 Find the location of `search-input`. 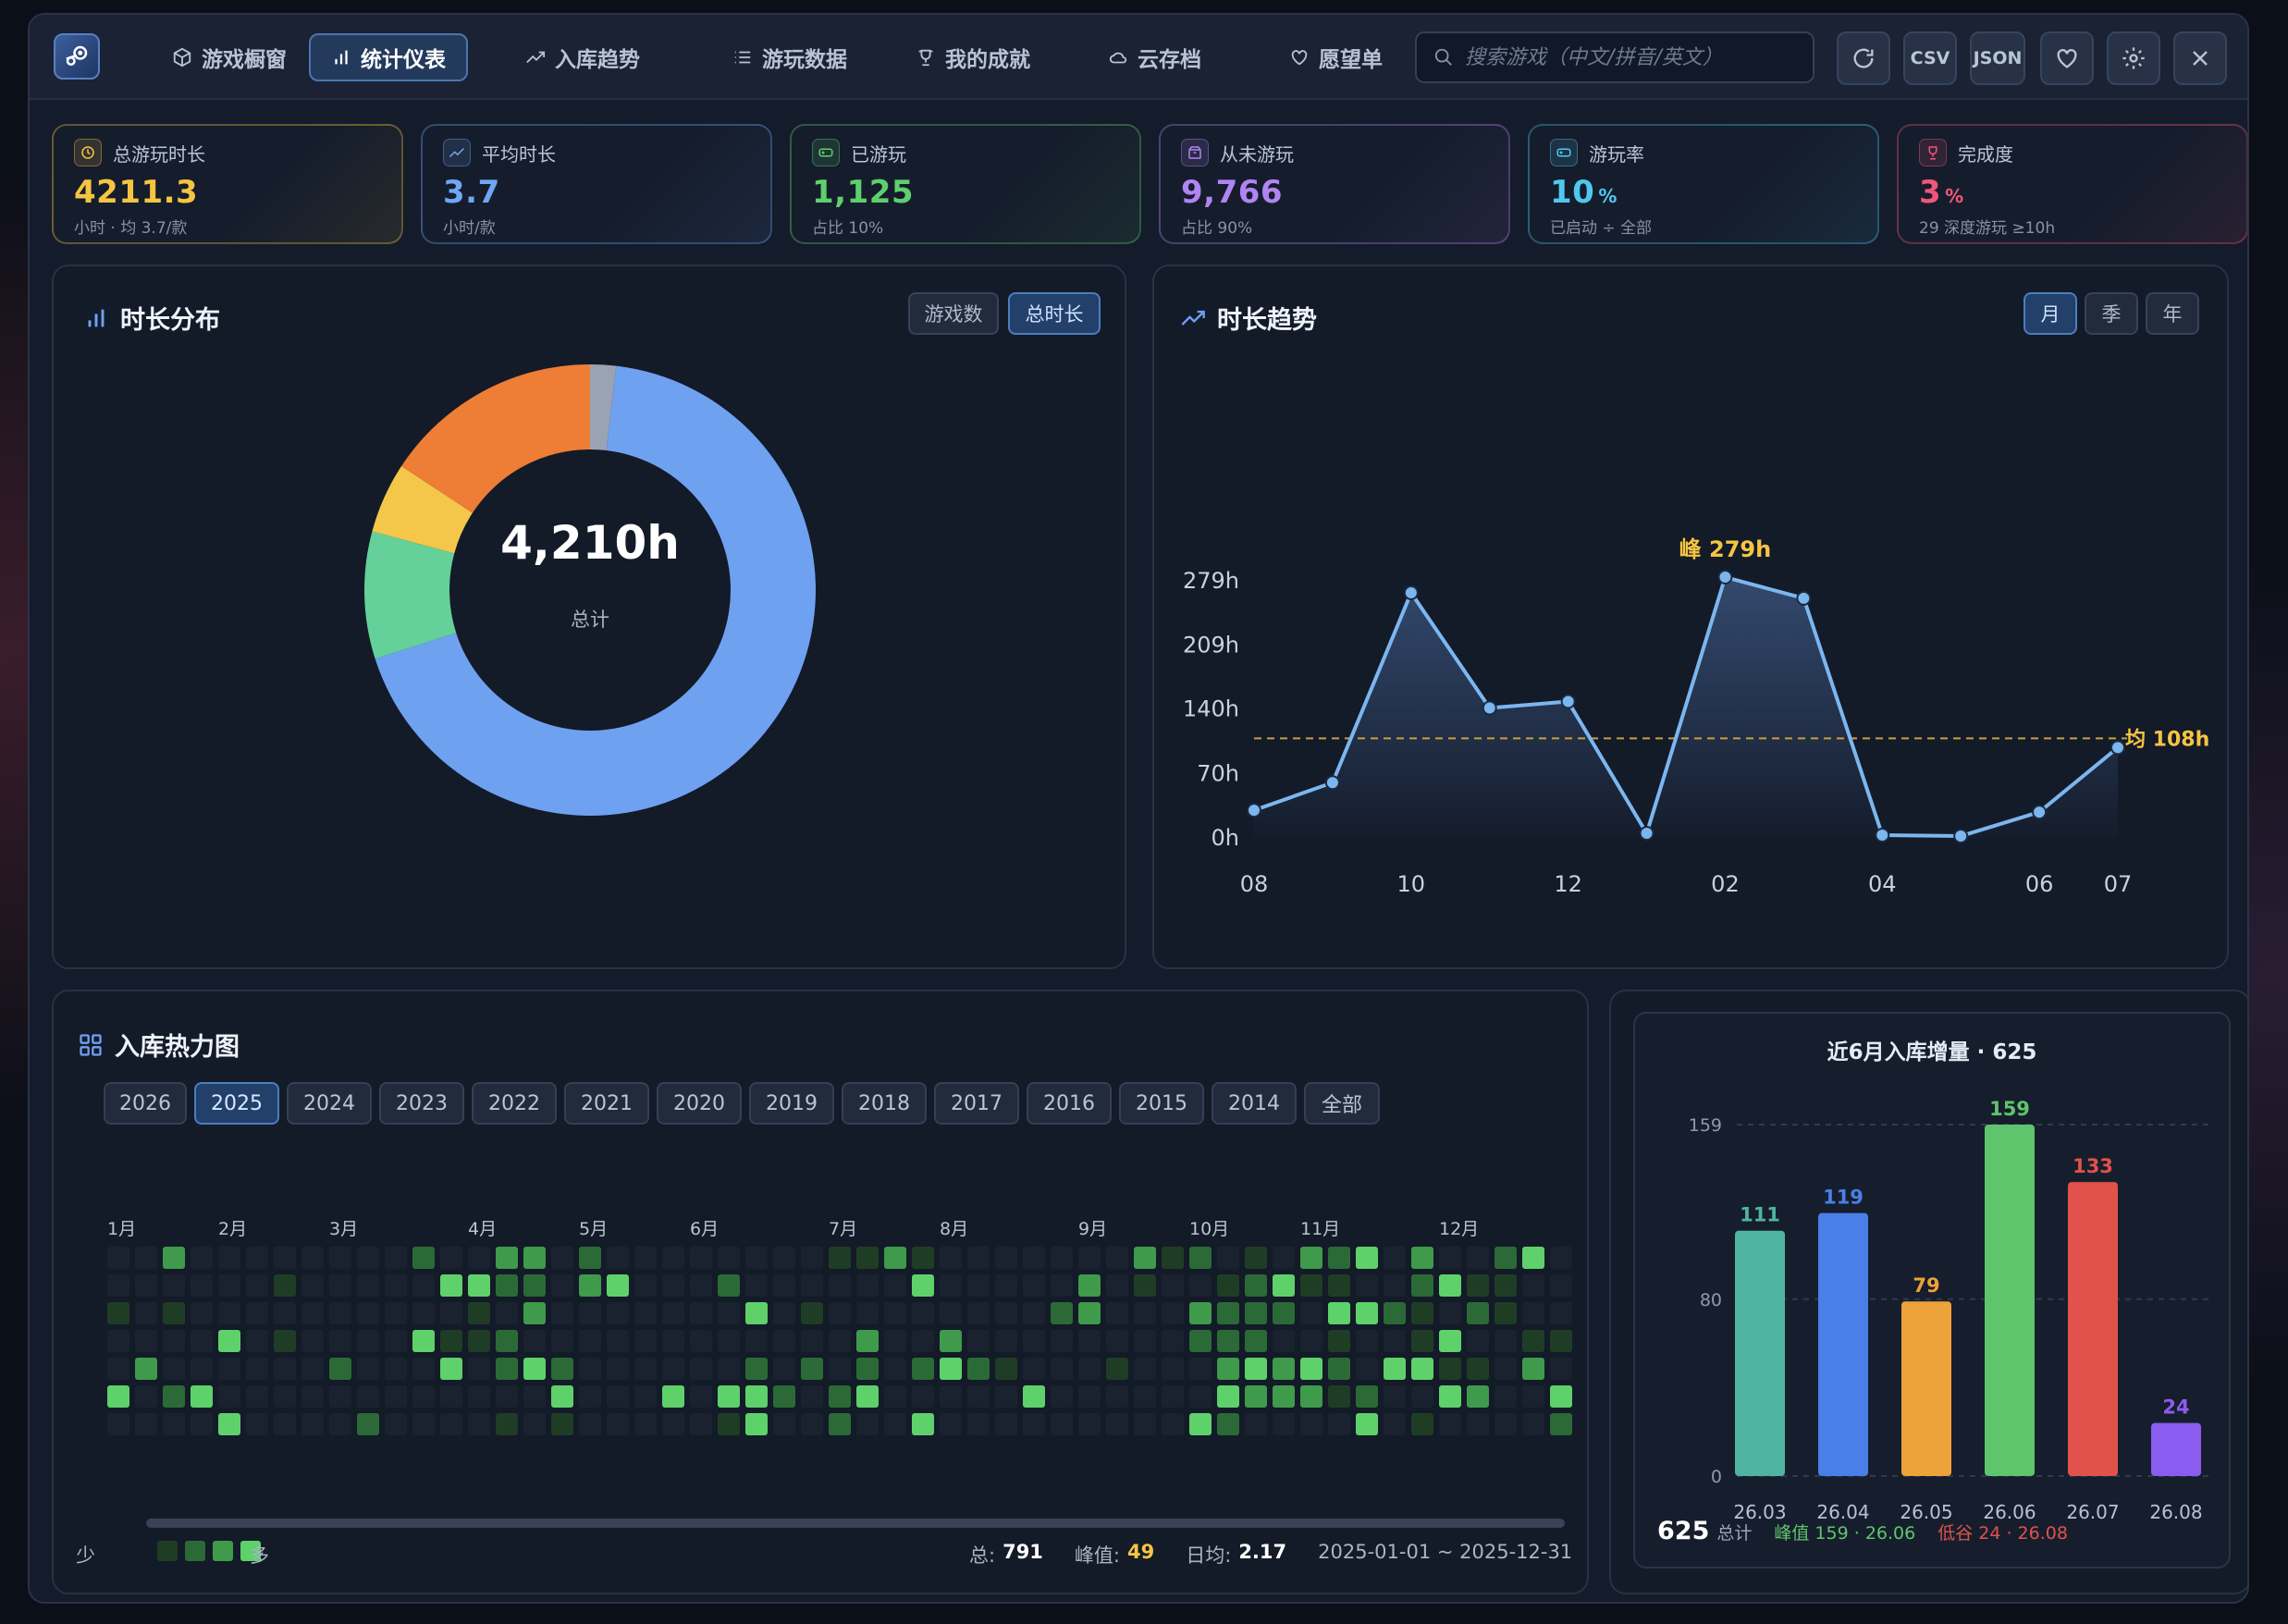

search-input is located at coordinates (1636, 57).